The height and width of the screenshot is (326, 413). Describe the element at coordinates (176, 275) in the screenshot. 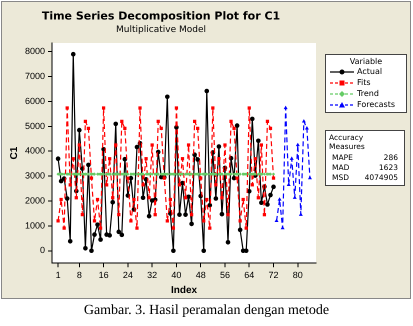

I see `x-tick-label: 40` at that location.